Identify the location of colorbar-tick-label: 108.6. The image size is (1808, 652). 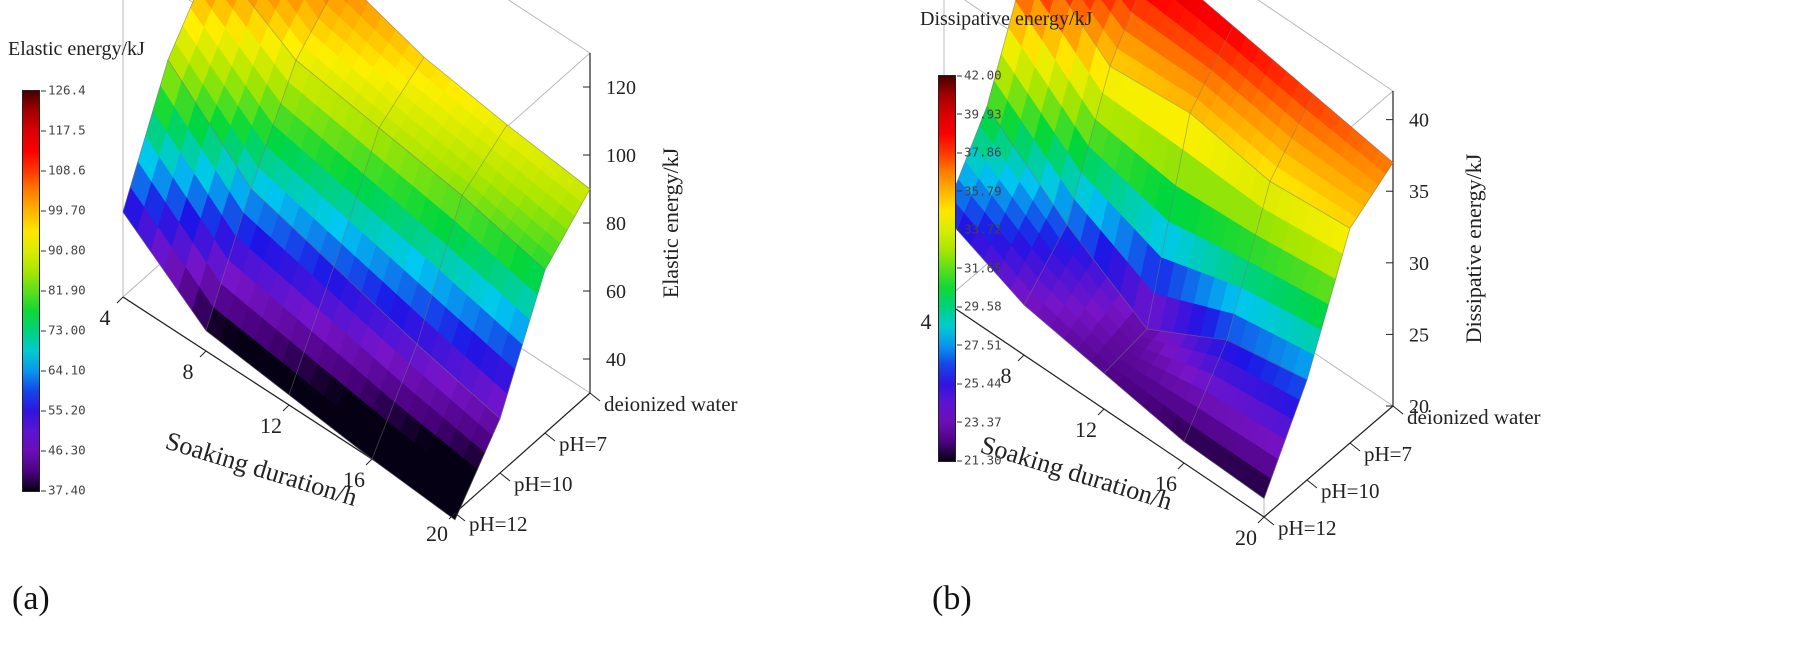
(63, 170).